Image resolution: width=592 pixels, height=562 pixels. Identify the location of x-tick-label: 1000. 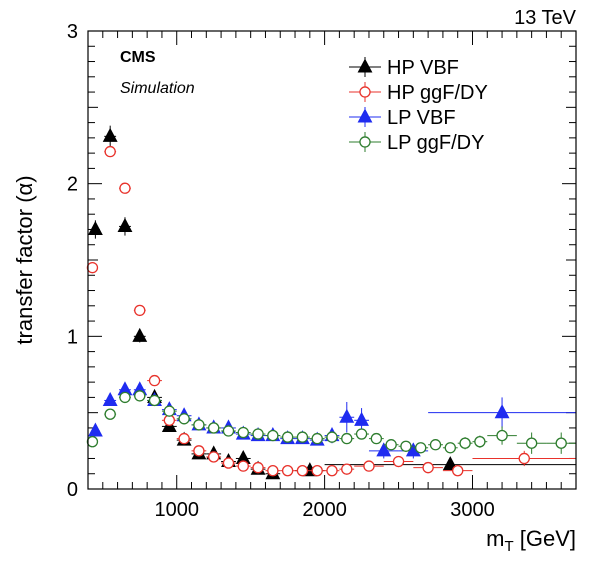
(176, 510).